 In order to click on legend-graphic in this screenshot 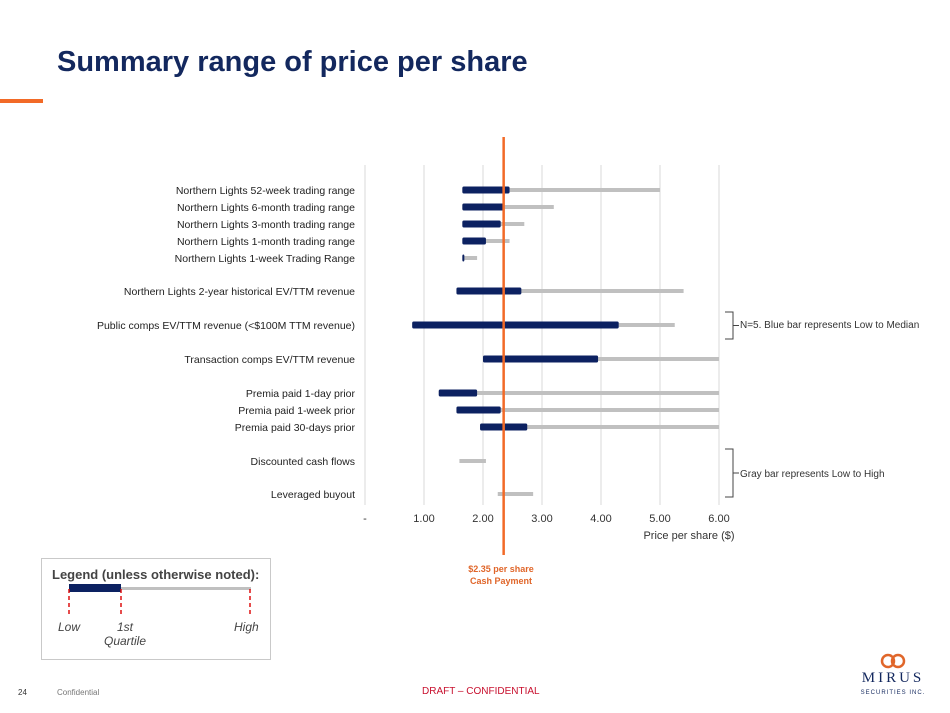, I will do `click(159, 599)`.